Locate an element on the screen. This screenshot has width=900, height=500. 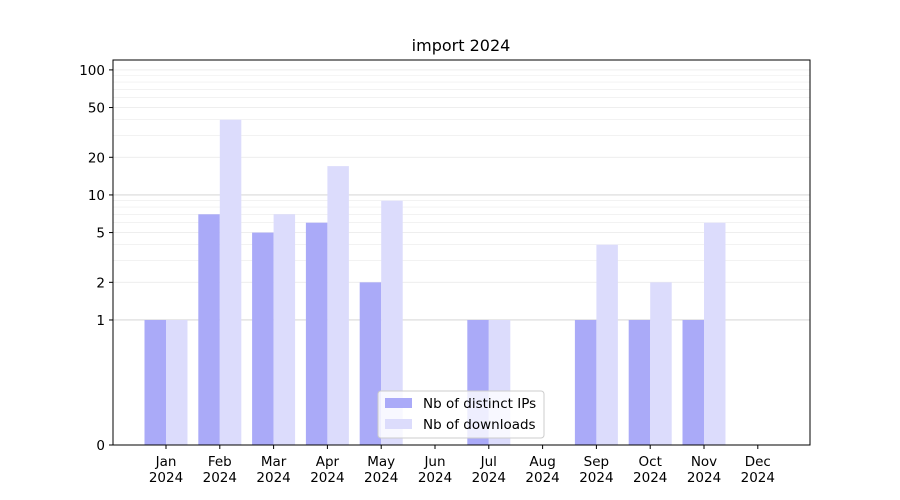
chart-title: import 2024 is located at coordinates (461, 45).